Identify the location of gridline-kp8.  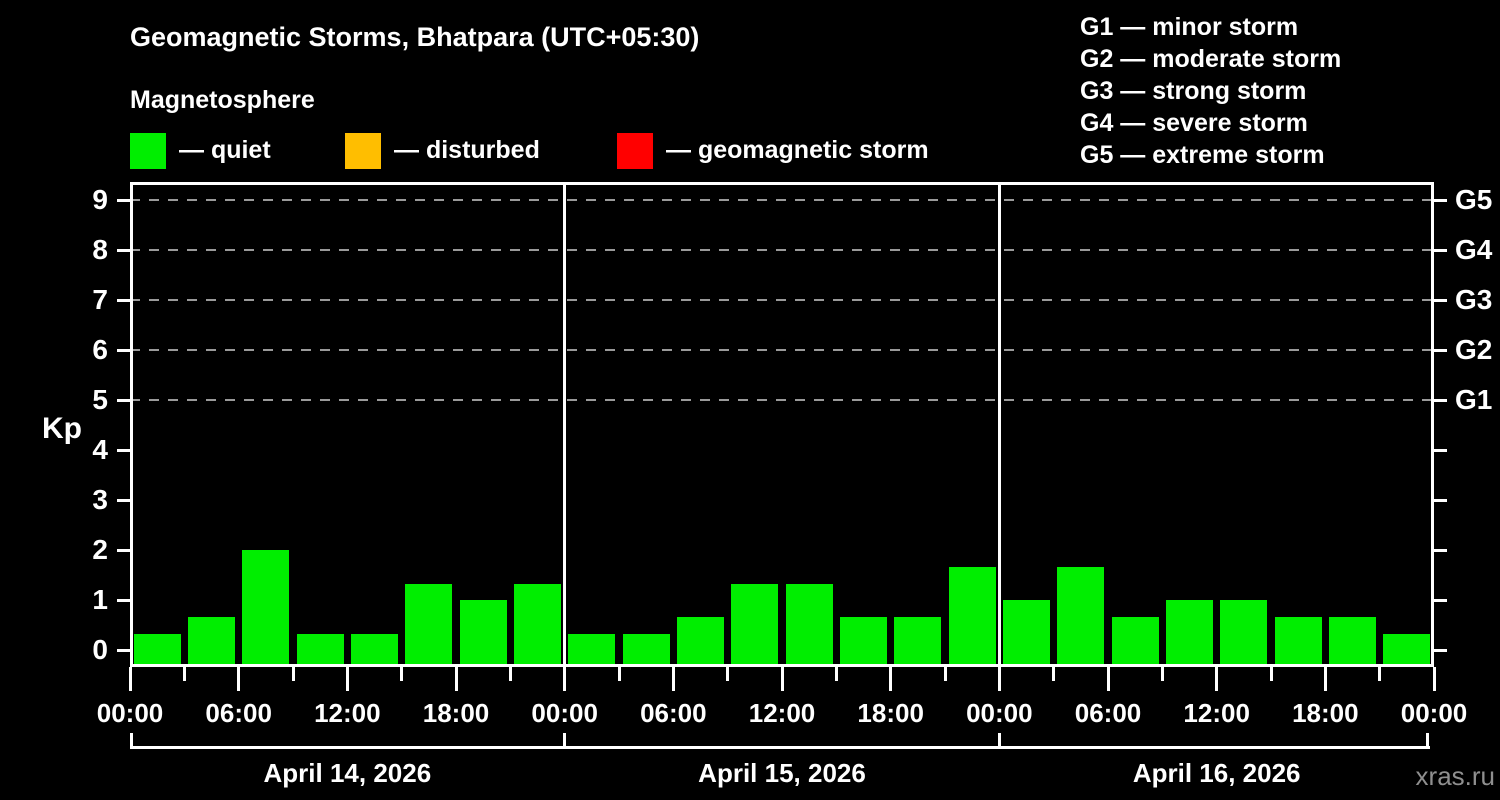
(782, 250).